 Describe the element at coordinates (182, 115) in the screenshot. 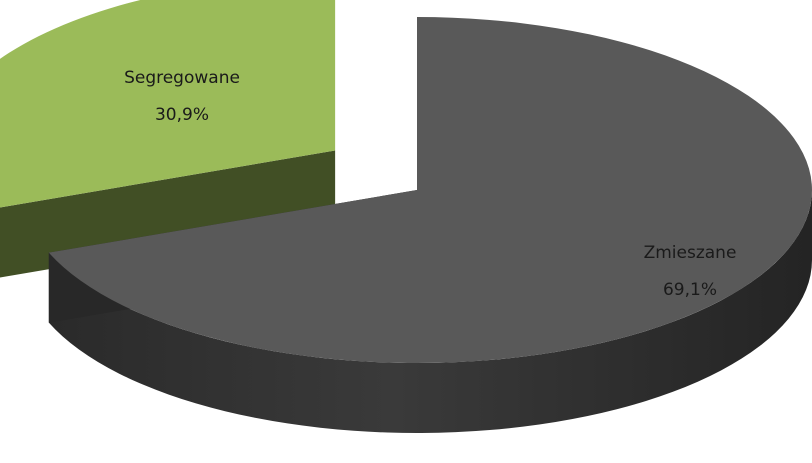

I see `slice-label-value-segregowane: 30,9%` at that location.